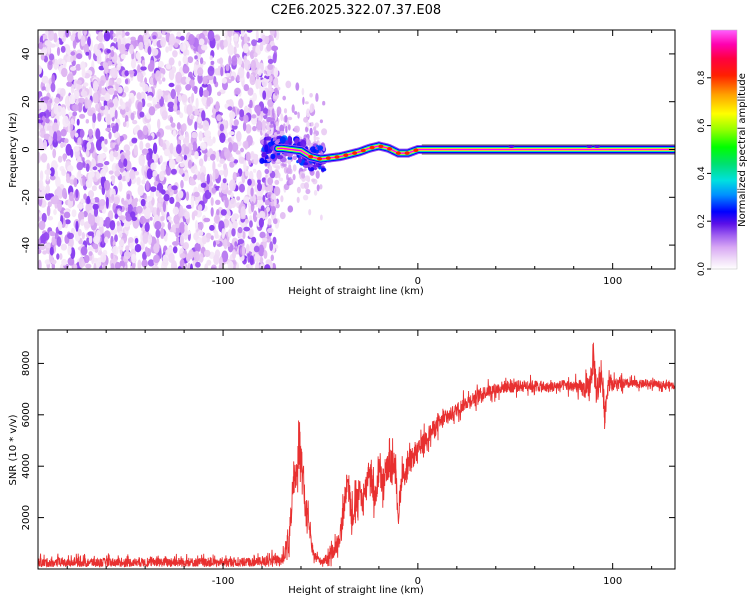  Describe the element at coordinates (26, 149) in the screenshot. I see `spectrogram-y-tick-label: 0` at that location.